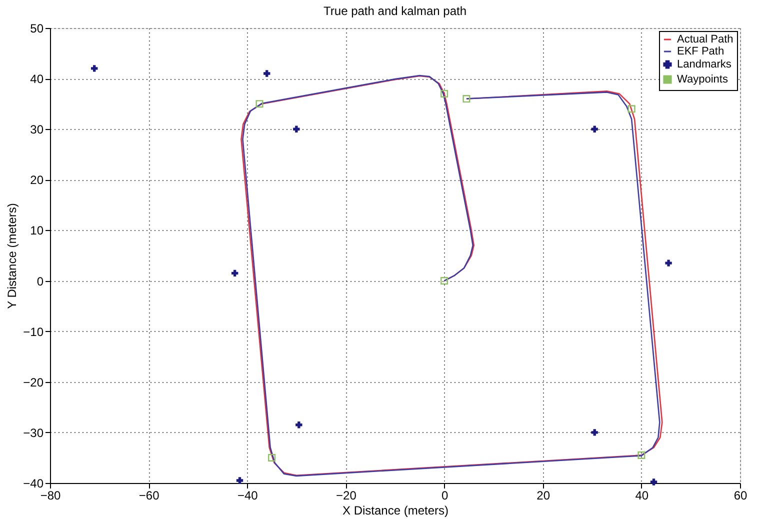  I want to click on legend-label: Waypoints, so click(702, 80).